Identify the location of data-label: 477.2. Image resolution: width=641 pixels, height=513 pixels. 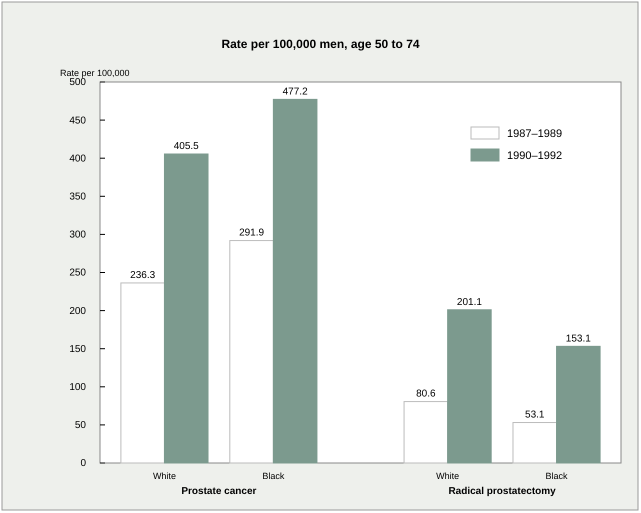
(295, 92).